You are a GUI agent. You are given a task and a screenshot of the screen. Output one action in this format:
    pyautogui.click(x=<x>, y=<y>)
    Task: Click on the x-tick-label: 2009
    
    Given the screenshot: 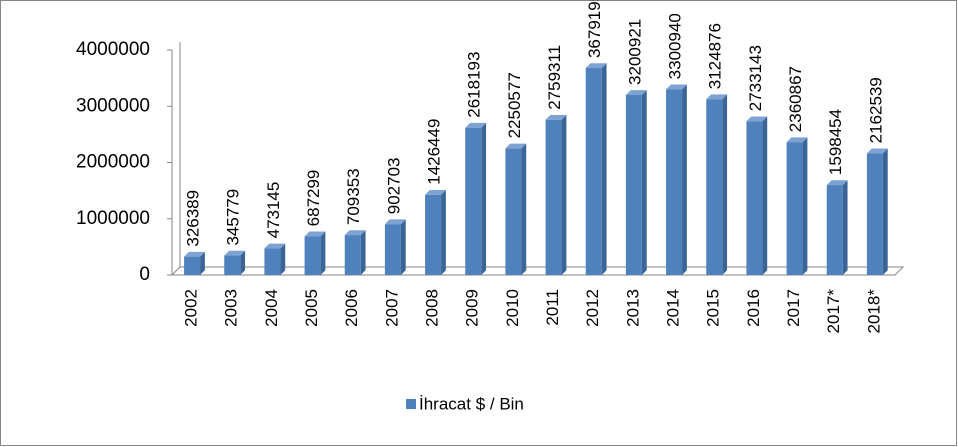 What is the action you would take?
    pyautogui.click(x=472, y=308)
    